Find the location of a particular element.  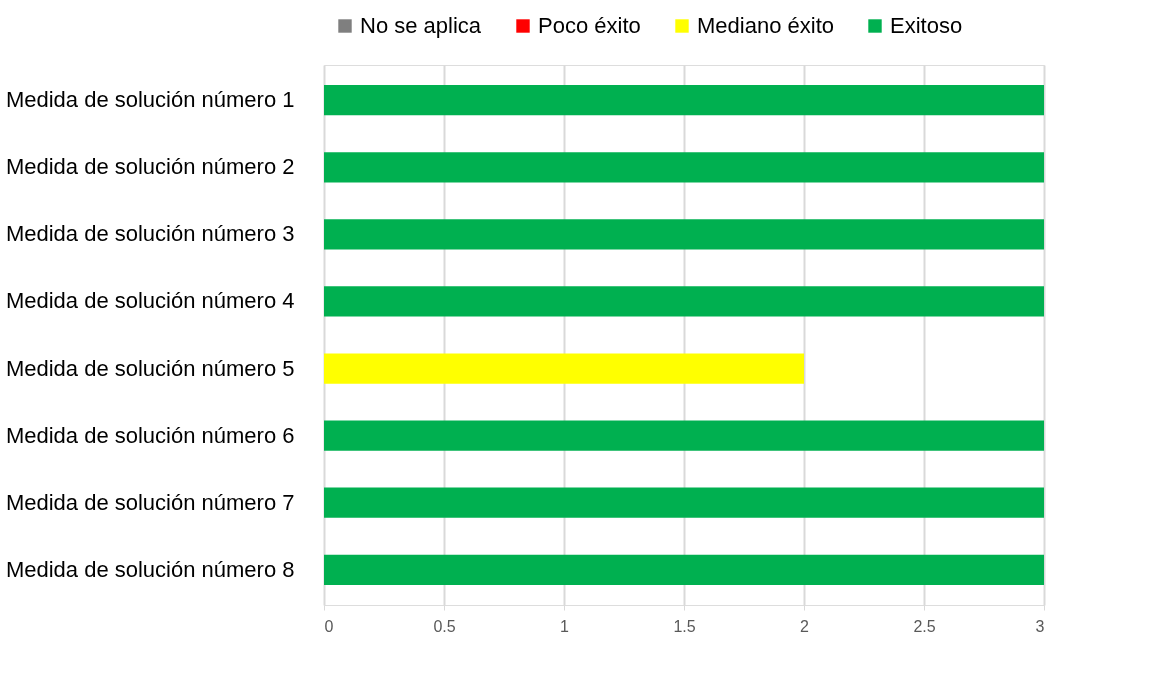

x-tick-label: 2.5 is located at coordinates (924, 626).